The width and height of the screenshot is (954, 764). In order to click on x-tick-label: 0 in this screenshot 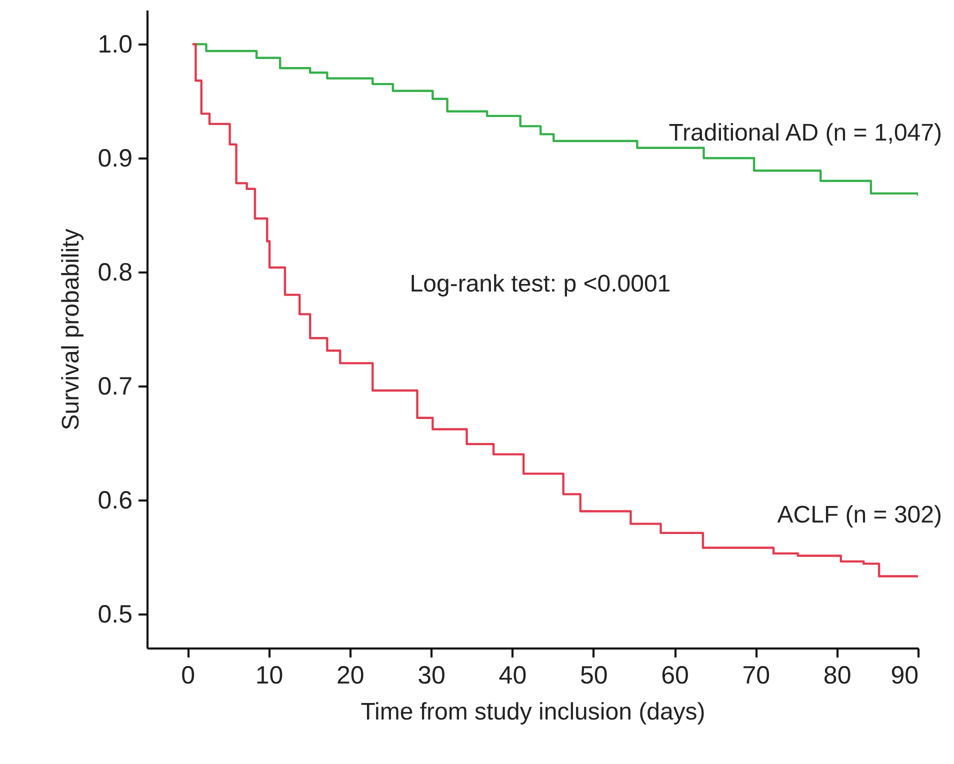, I will do `click(188, 676)`.